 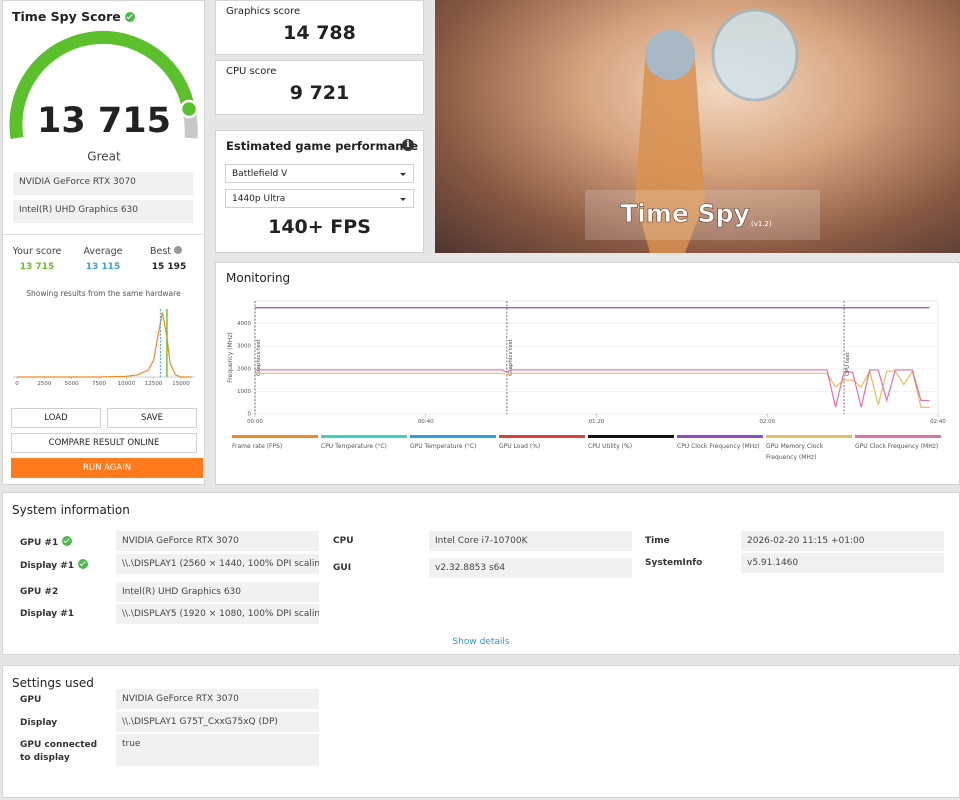 I want to click on x-tick-label: 12500, so click(x=154, y=384).